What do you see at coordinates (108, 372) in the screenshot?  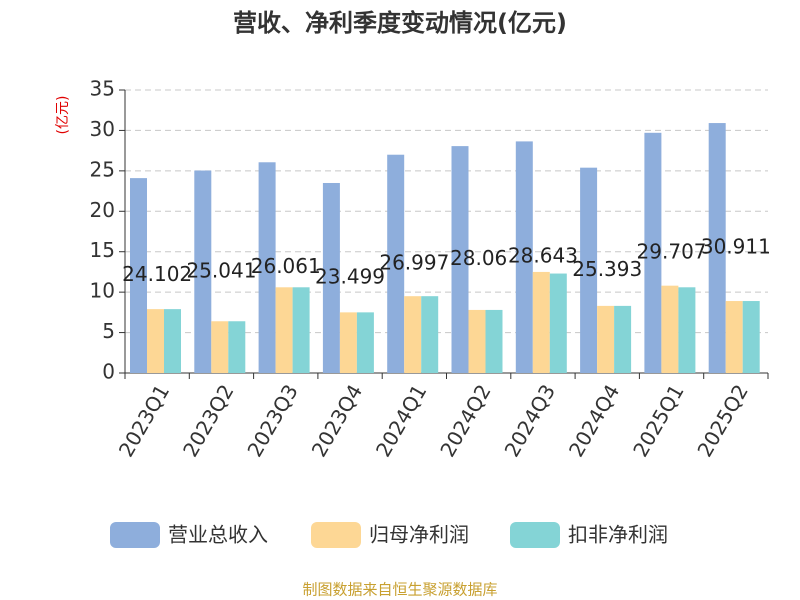 I see `y-tick-label: 0` at bounding box center [108, 372].